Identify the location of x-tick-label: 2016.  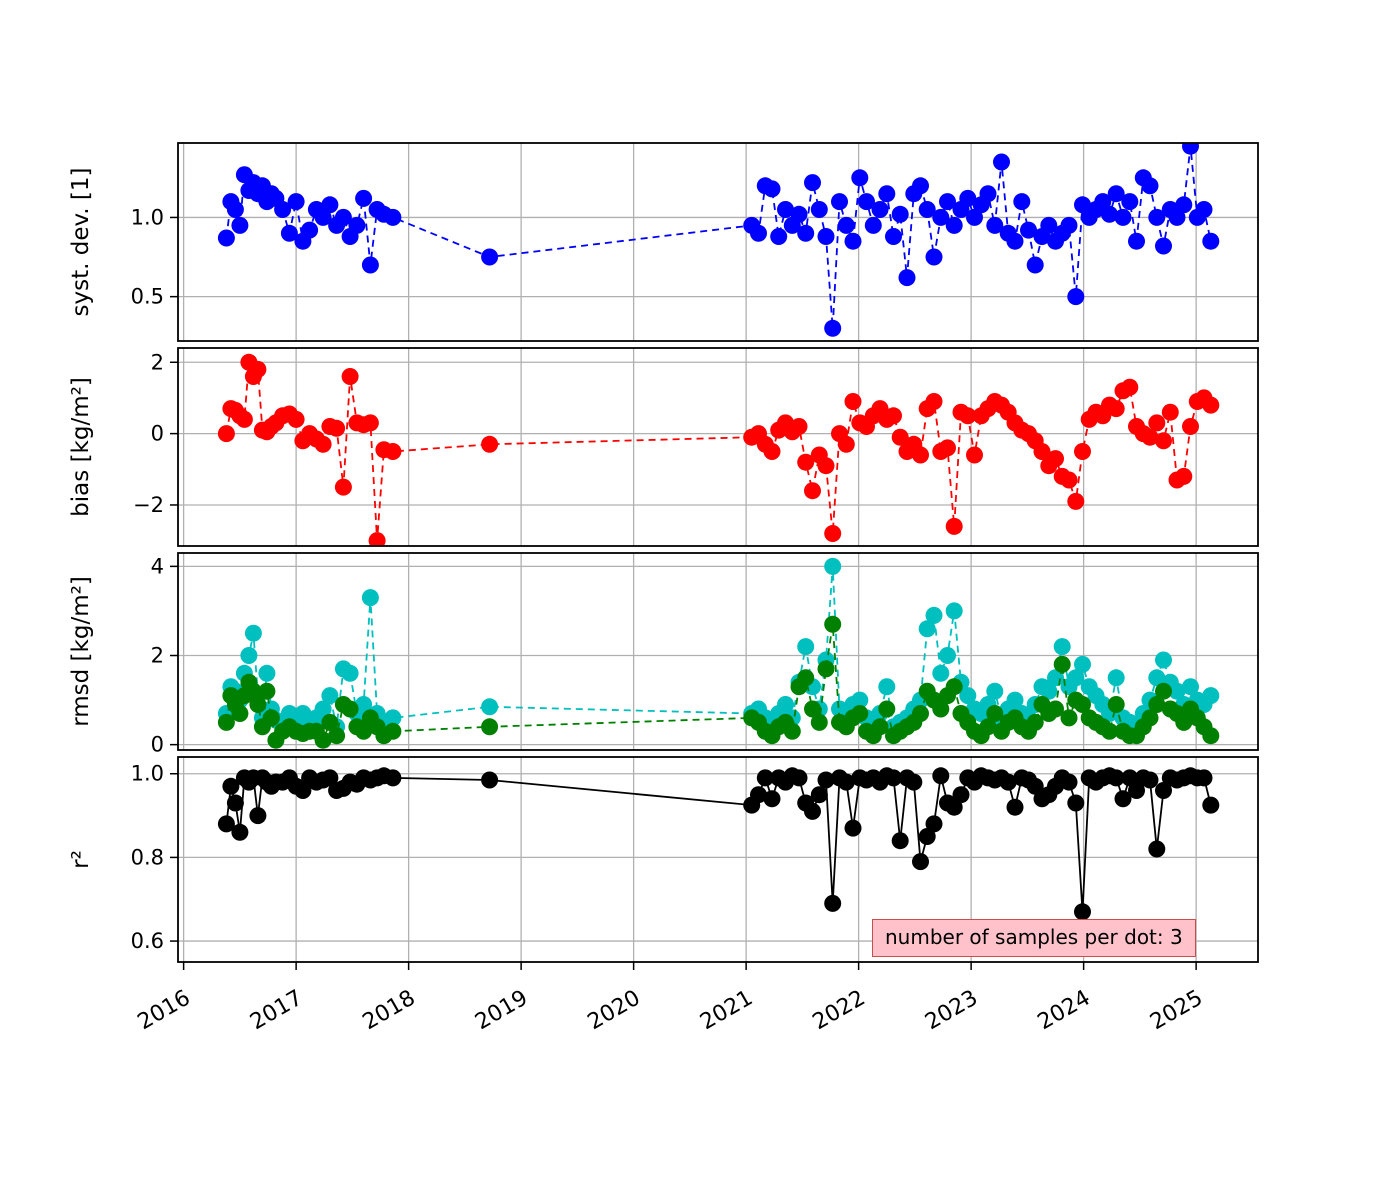
(164, 1011).